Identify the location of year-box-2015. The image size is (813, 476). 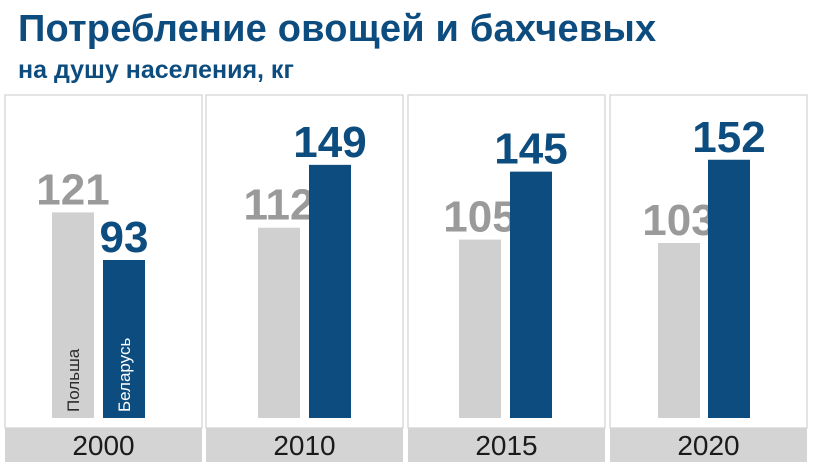
(506, 445).